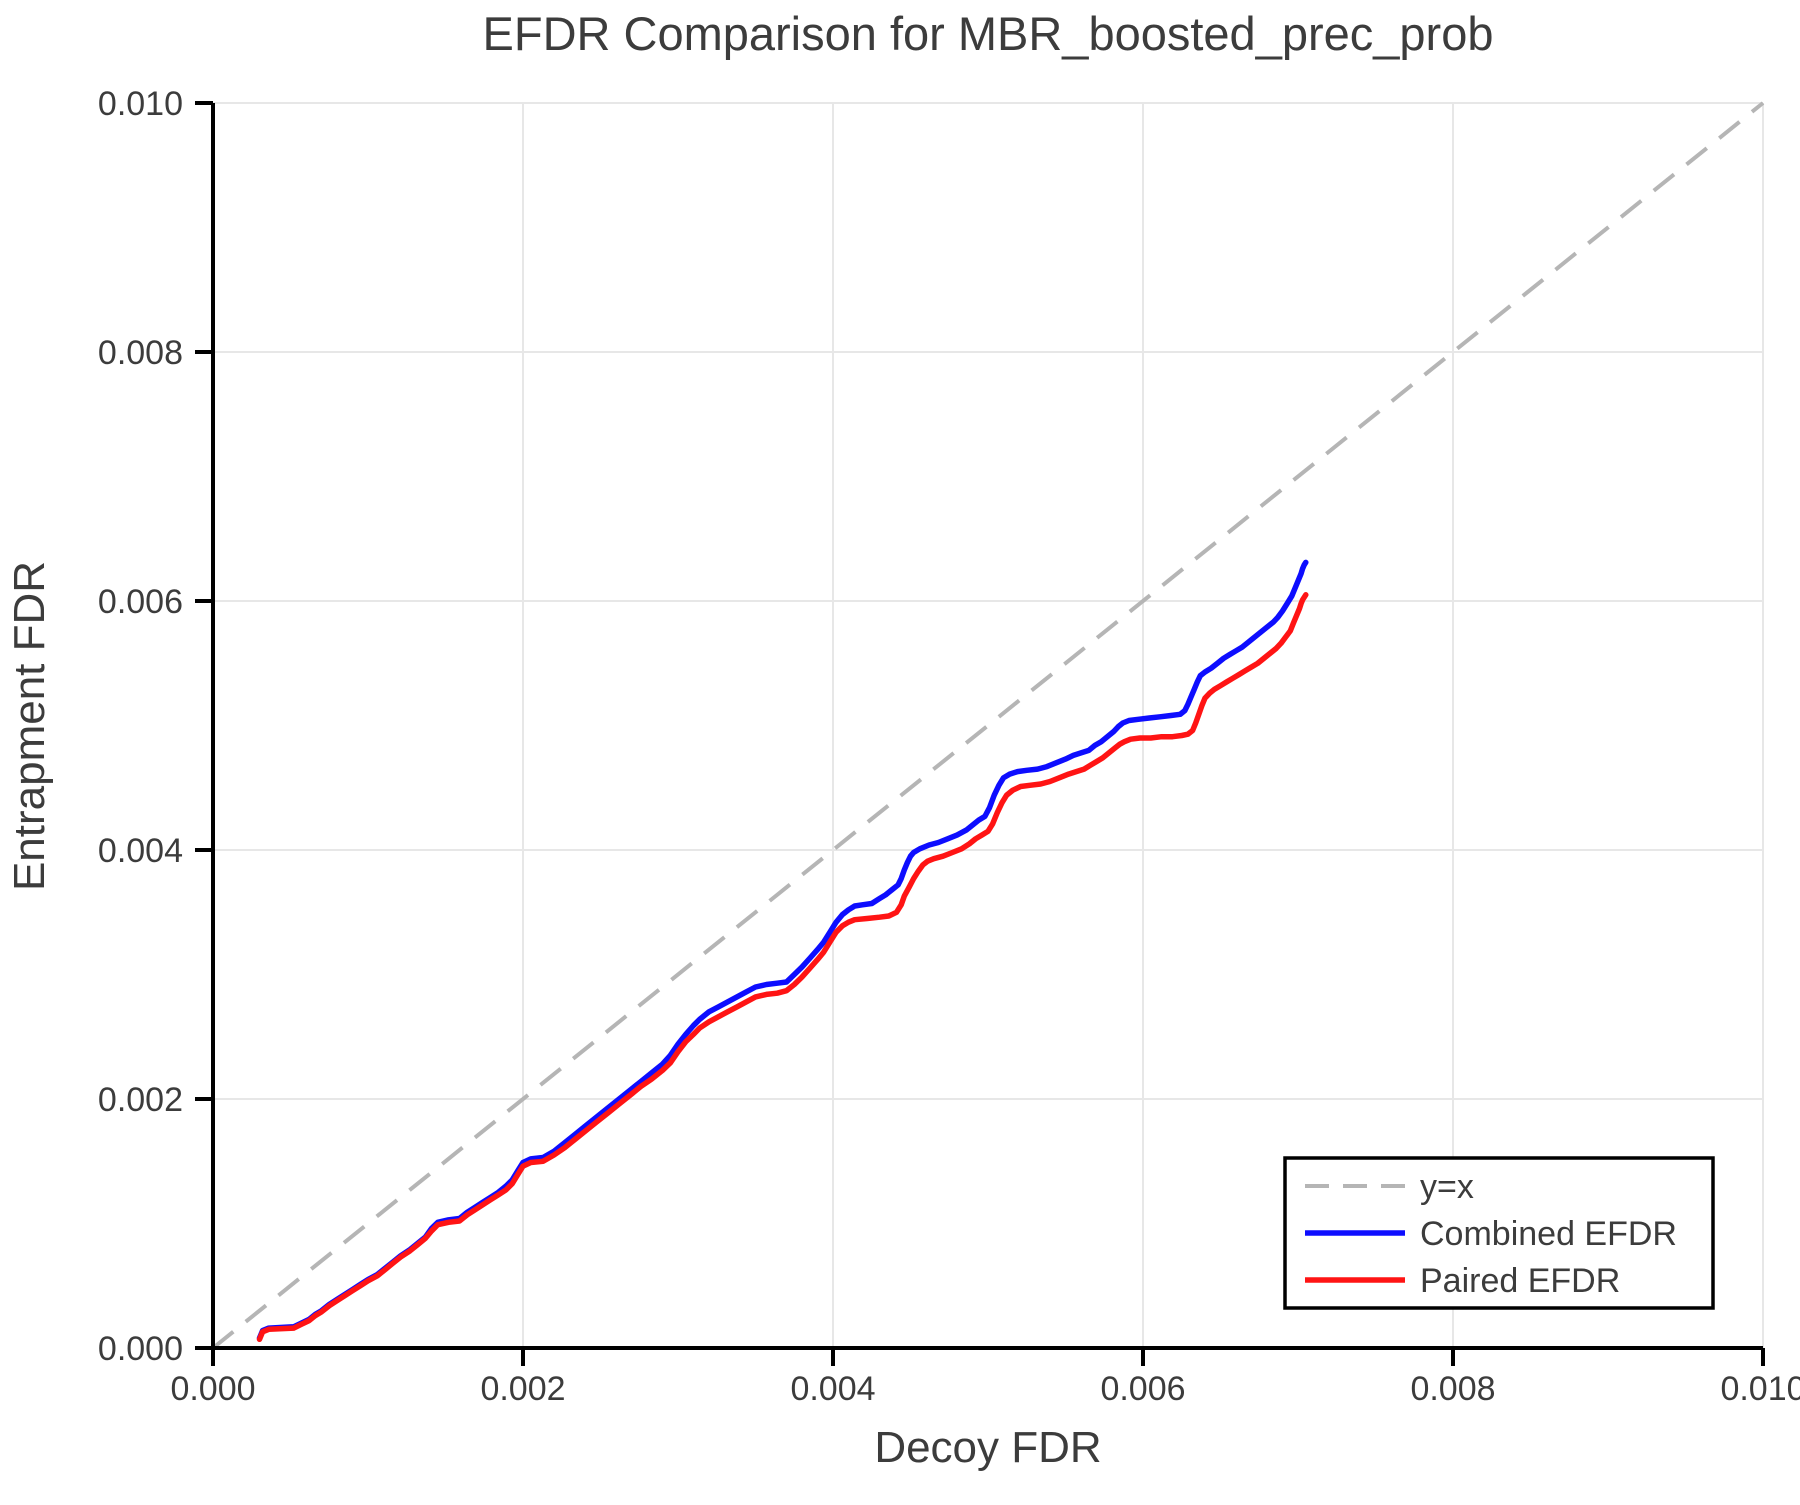 The image size is (1800, 1505). I want to click on legend-label-combined-efdr: Combined EFDR, so click(1548, 1234).